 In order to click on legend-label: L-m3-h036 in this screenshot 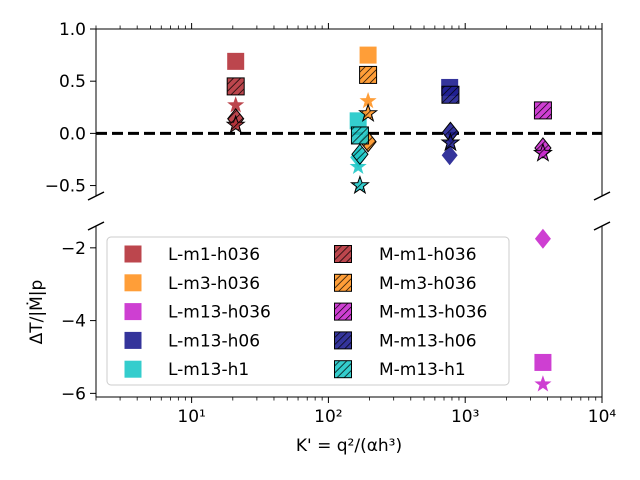, I will do `click(214, 284)`.